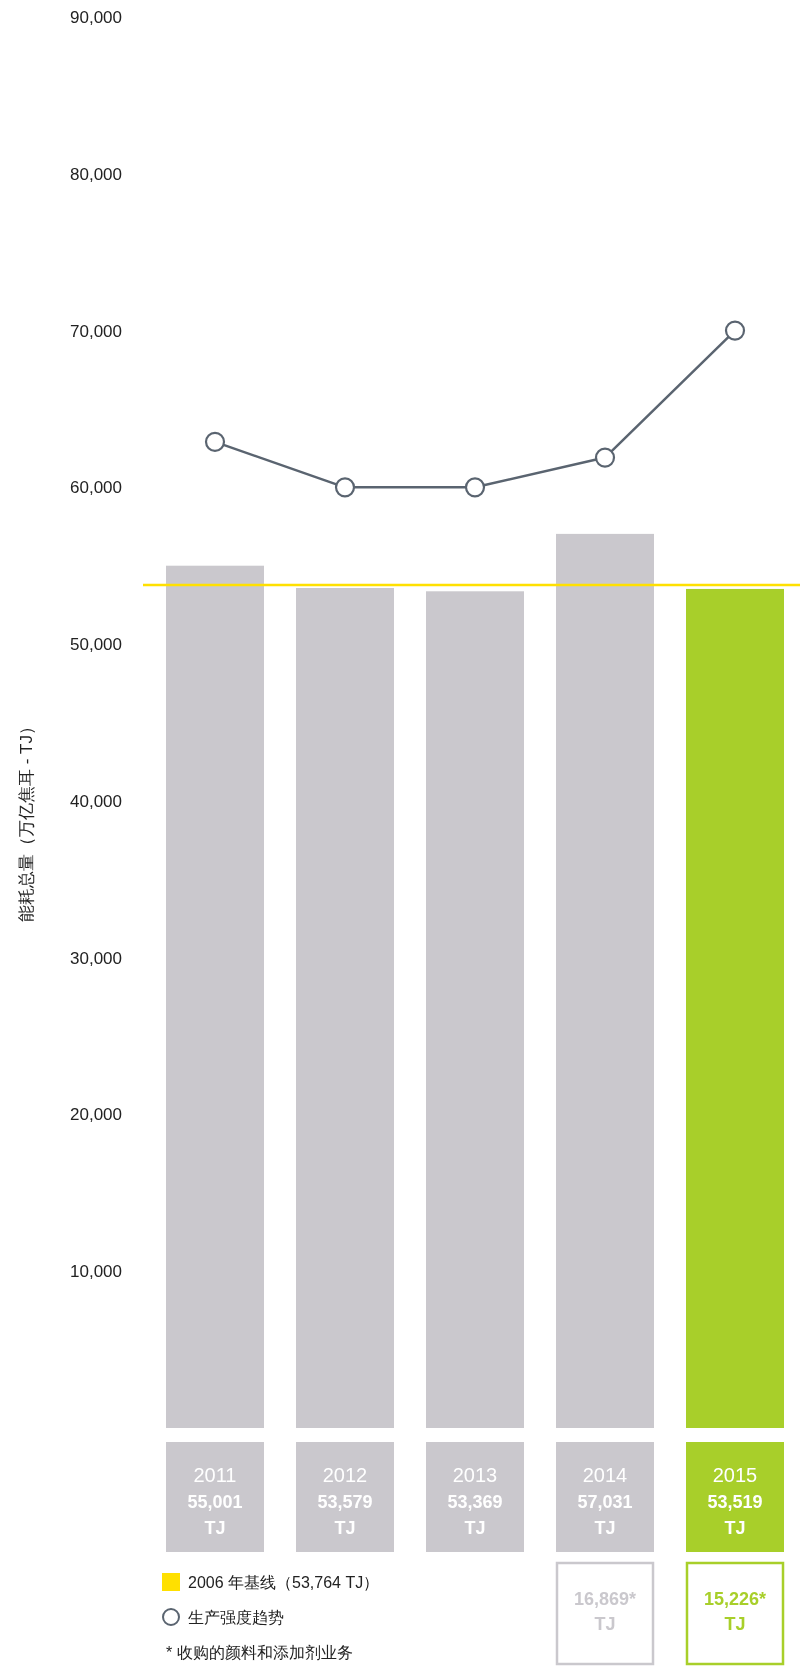 The width and height of the screenshot is (808, 1666). I want to click on y-tick-label: 10,000, so click(96, 1272).